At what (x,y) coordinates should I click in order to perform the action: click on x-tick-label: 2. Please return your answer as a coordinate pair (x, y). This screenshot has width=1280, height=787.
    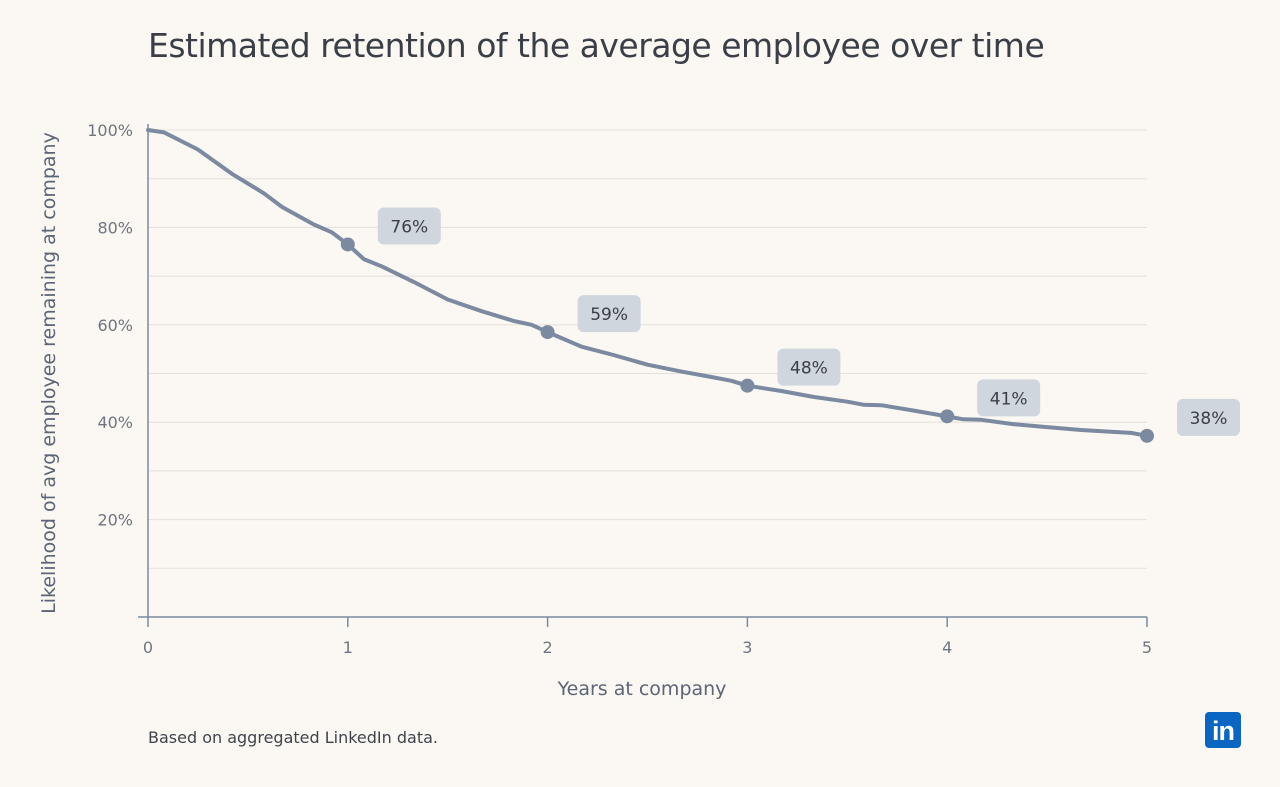
    Looking at the image, I should click on (548, 647).